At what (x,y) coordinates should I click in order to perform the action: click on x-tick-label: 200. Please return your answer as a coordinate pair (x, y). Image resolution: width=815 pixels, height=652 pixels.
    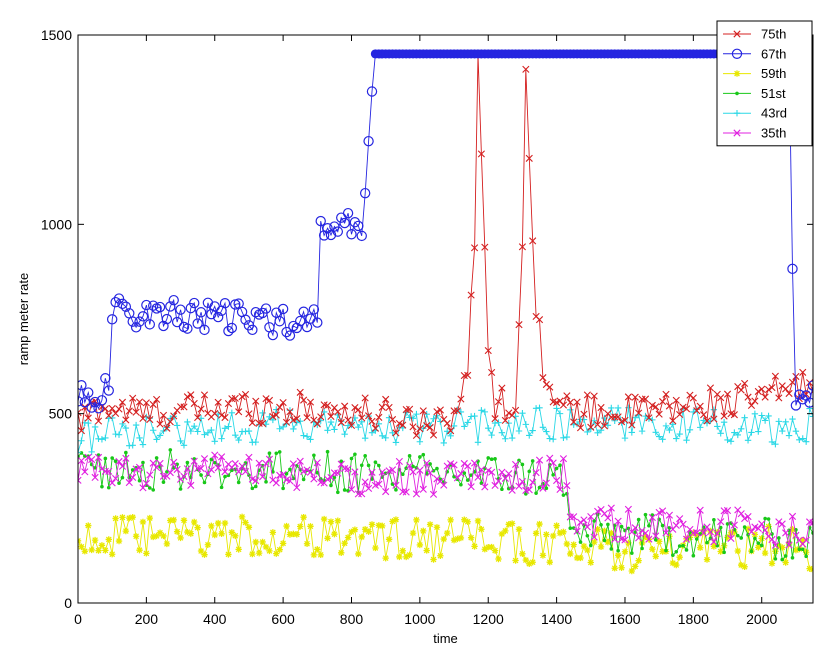
    Looking at the image, I should click on (147, 619).